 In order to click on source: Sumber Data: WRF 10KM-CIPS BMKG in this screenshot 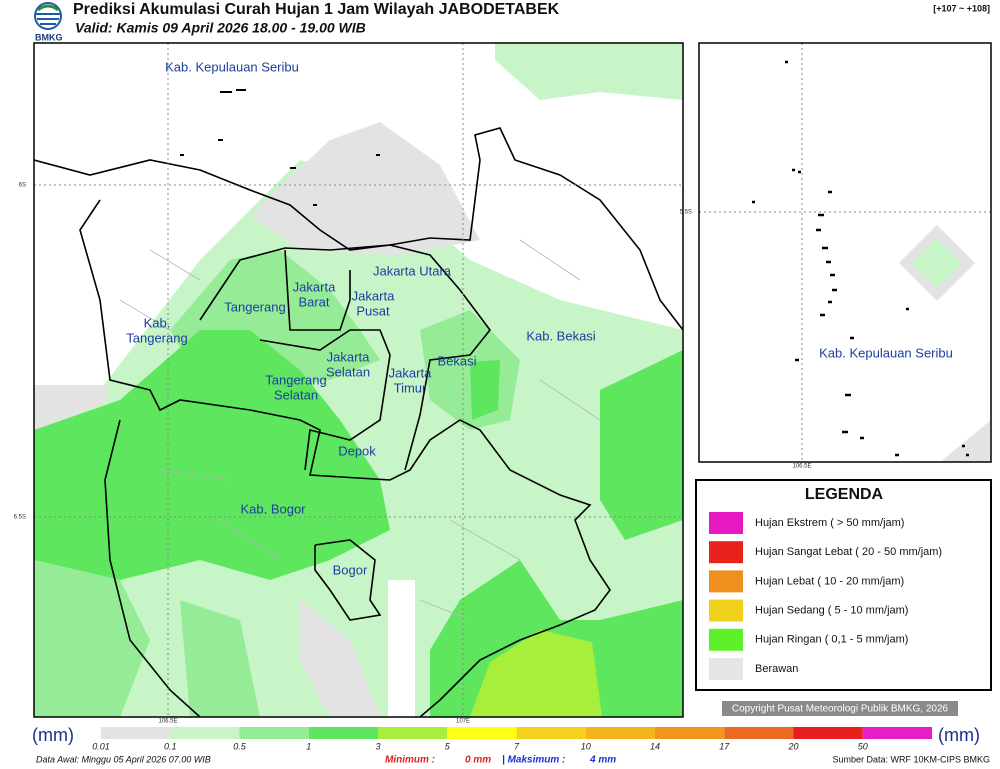, I will do `click(911, 759)`.